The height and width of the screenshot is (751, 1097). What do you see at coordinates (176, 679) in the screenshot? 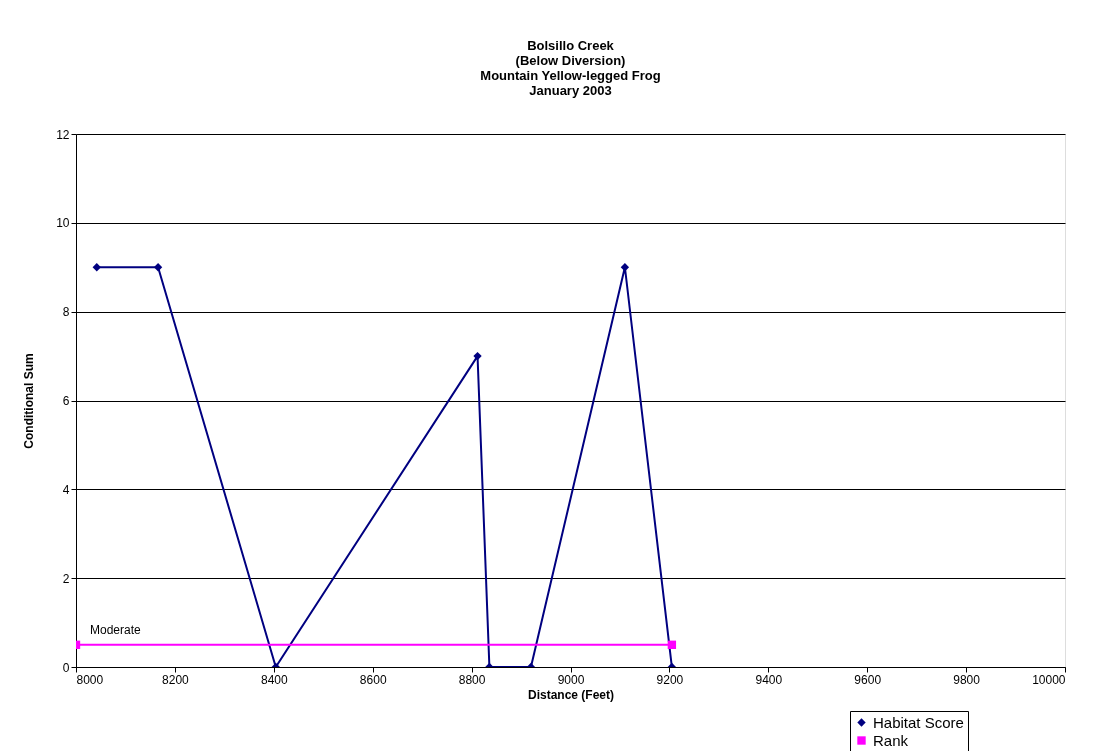
I see `x-tick-label: 8200` at bounding box center [176, 679].